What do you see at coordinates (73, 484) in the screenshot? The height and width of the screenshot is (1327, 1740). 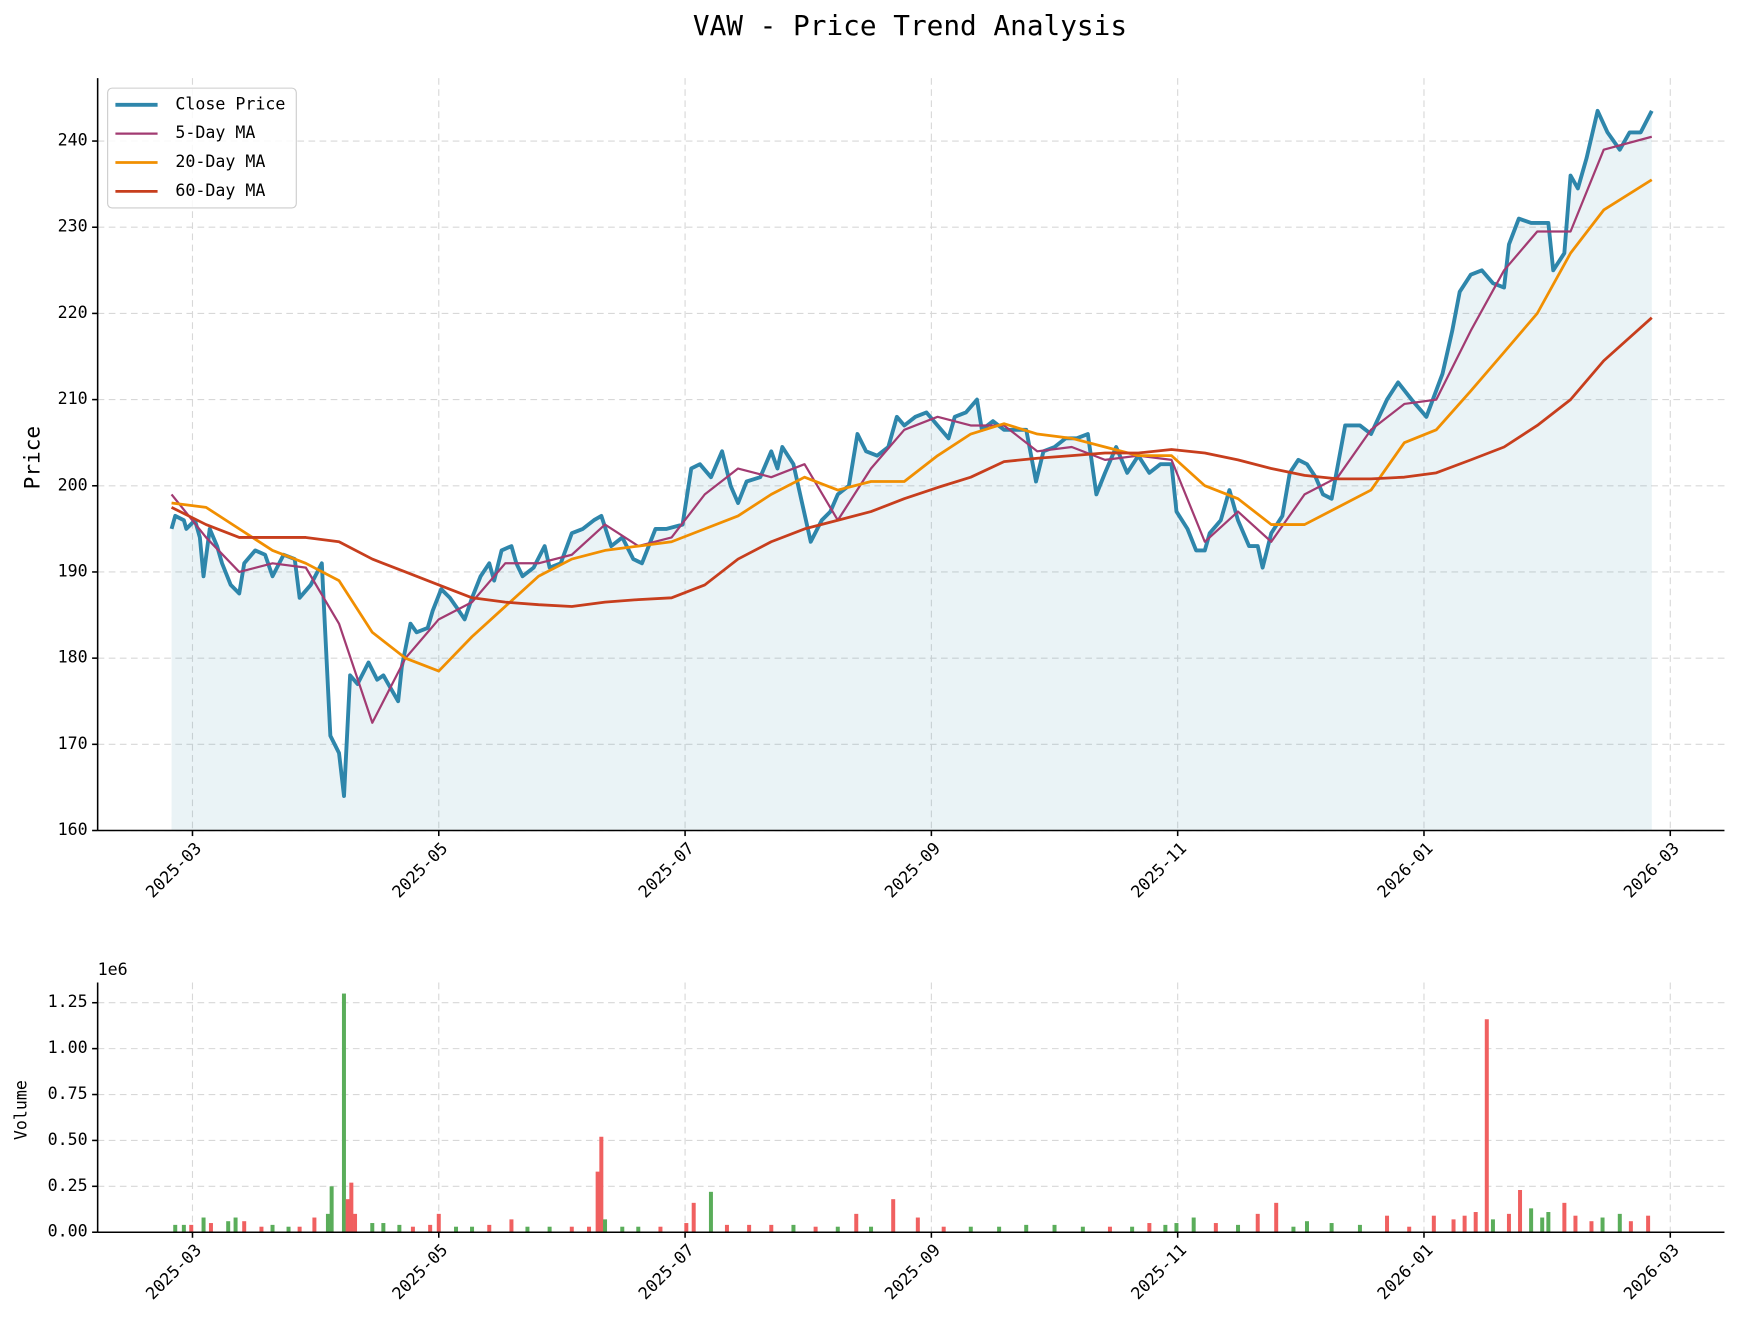 I see `y-tick-label: 200` at bounding box center [73, 484].